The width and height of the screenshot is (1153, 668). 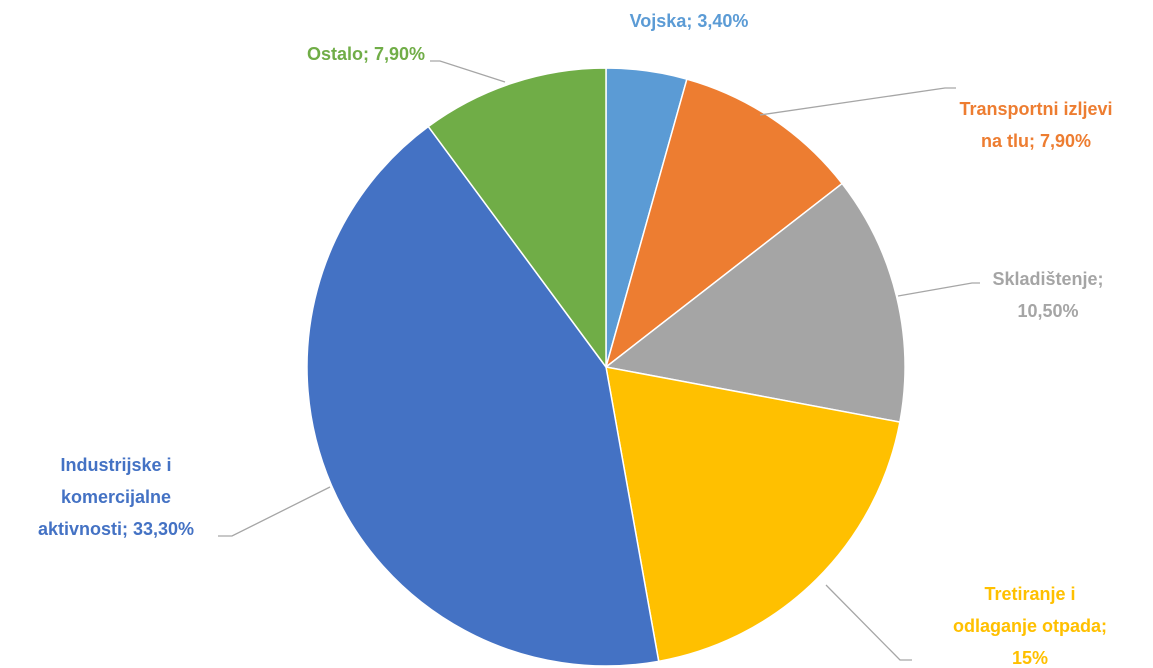 I want to click on data-label: Tretiranje i odlaganje otpada; 15%, so click(x=1030, y=626).